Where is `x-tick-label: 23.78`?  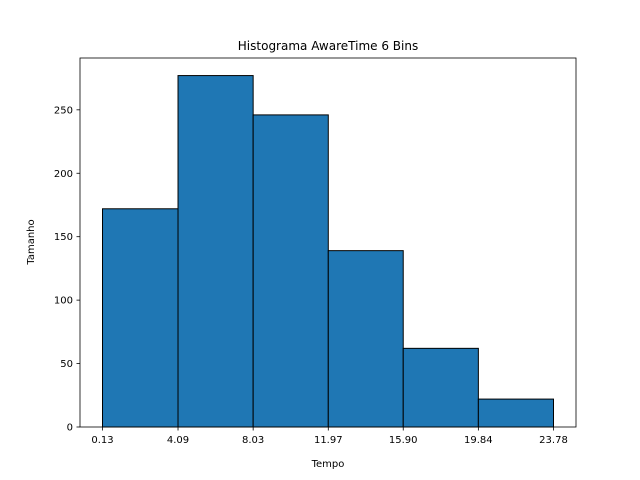 x-tick-label: 23.78 is located at coordinates (553, 440).